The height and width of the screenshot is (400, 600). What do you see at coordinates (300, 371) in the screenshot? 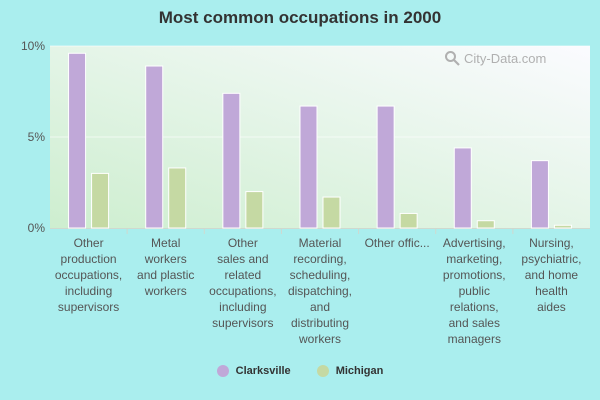
I see `legend: Clarksville Michigan` at bounding box center [300, 371].